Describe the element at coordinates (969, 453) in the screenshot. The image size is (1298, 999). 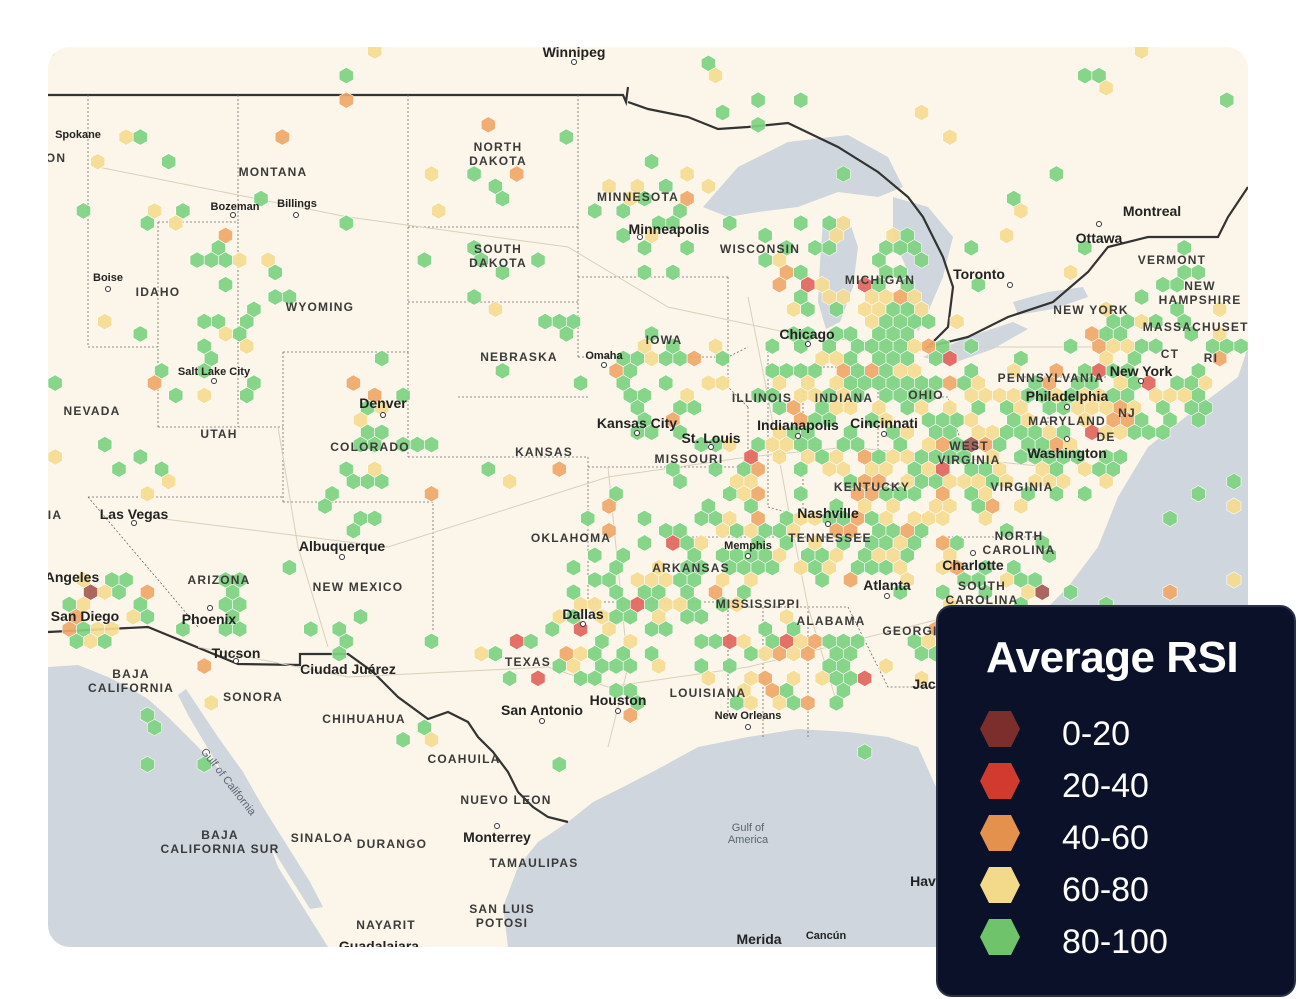
I see `state-label-west-virginia: WEST VIRGINIA` at that location.